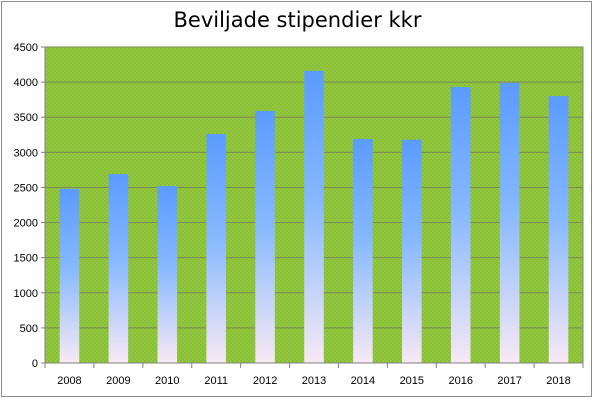 The width and height of the screenshot is (595, 400). I want to click on bar-2016, so click(460, 225).